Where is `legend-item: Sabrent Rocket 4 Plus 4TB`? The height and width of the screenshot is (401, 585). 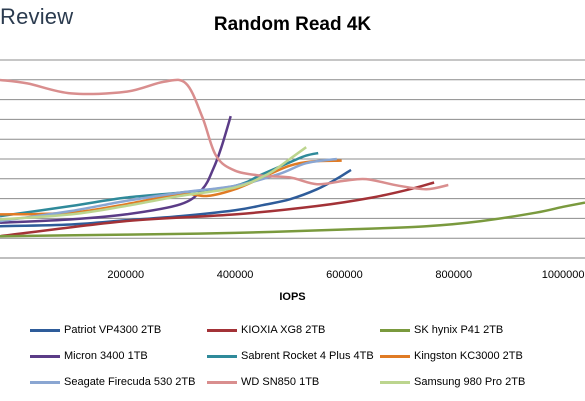
legend-item: Sabrent Rocket 4 Plus 4TB is located at coordinates (290, 356).